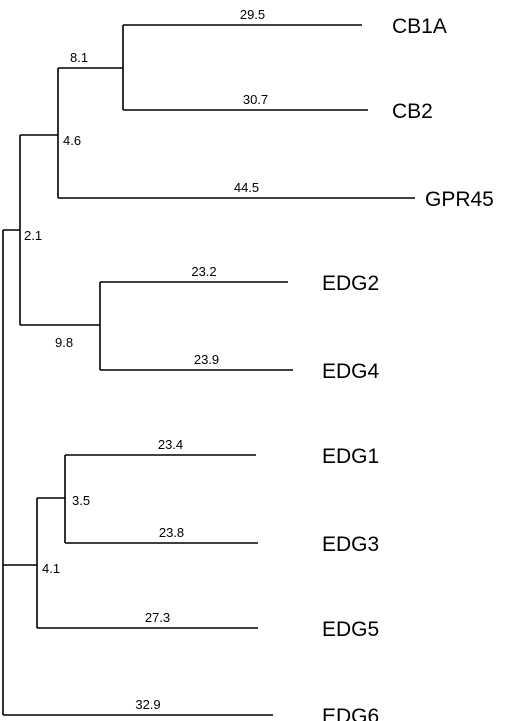 This screenshot has width=520, height=721. I want to click on branch-length: 23.4, so click(170, 444).